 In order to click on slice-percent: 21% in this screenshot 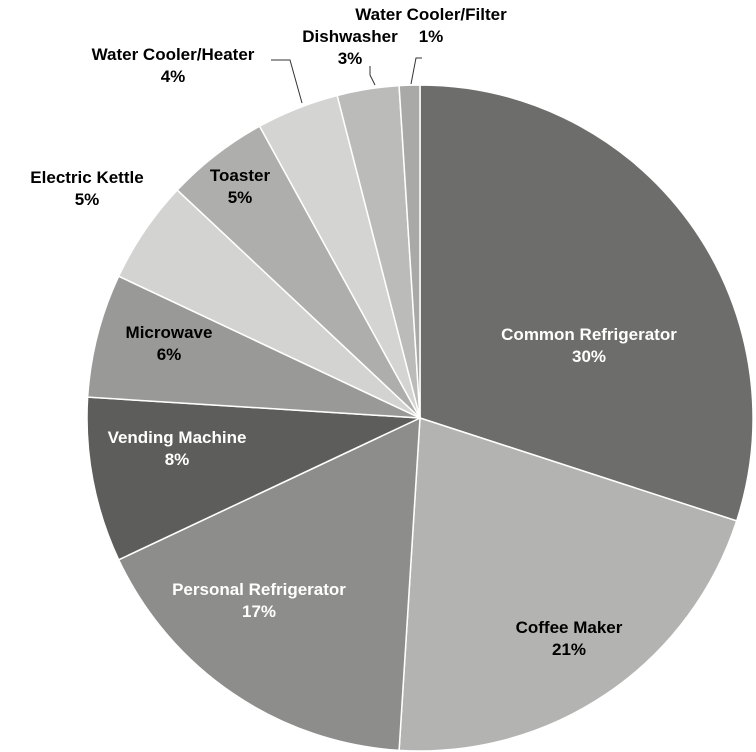, I will do `click(569, 649)`.